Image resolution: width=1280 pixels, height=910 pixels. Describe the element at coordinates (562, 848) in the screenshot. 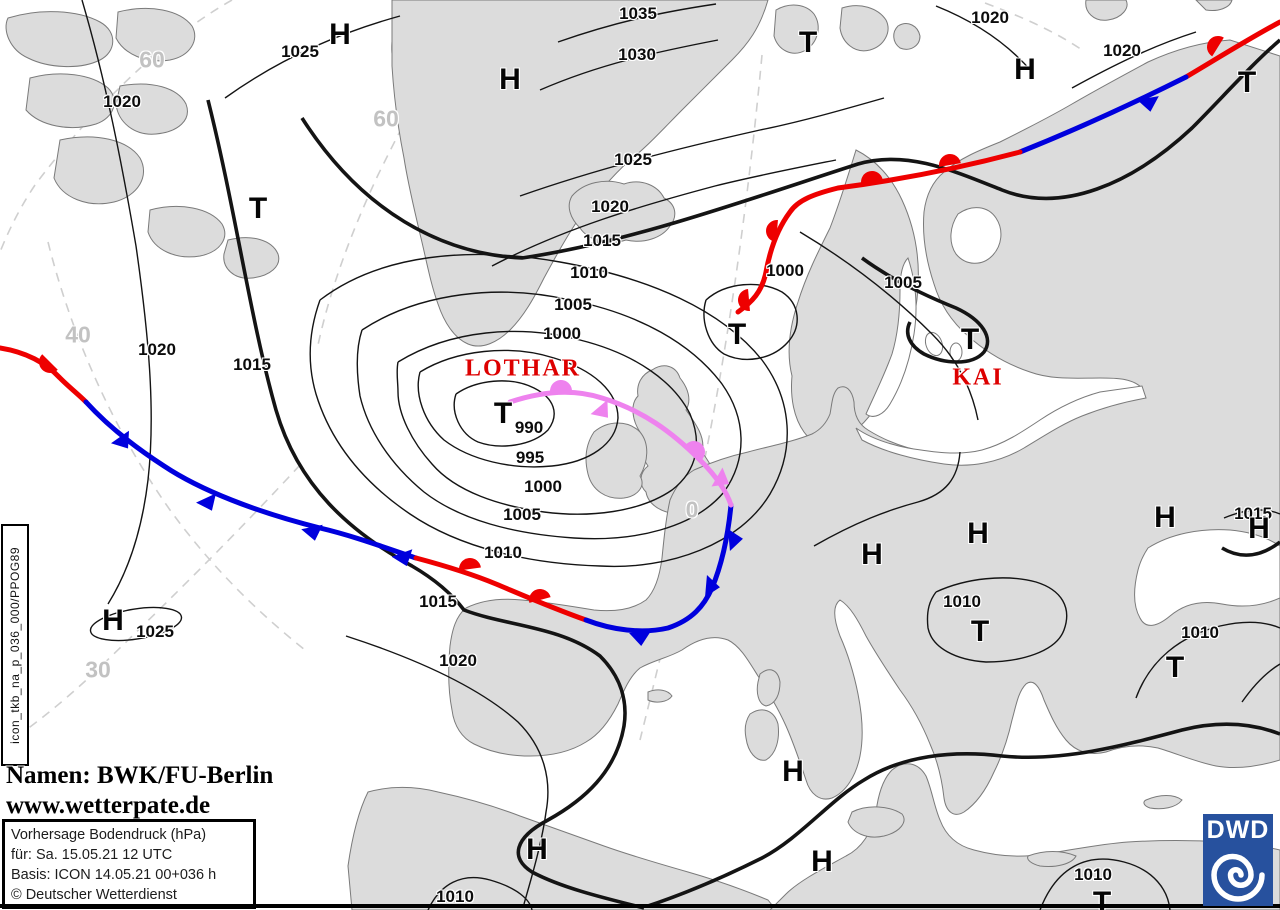

I see `land-africa-west` at that location.